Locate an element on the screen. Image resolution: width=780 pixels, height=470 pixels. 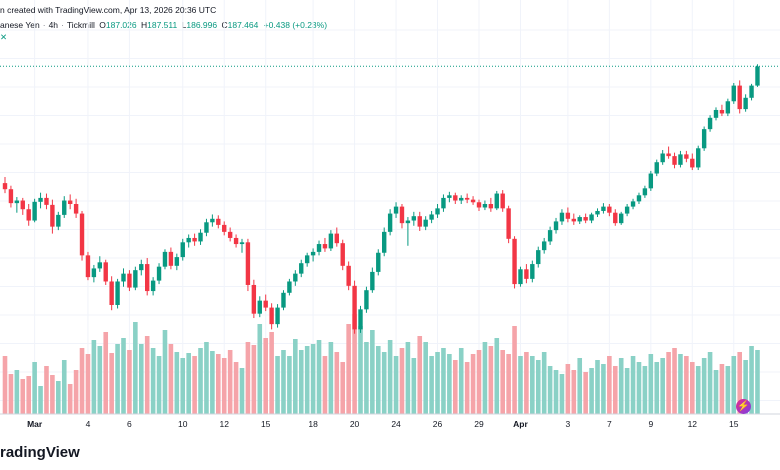
time-axis-tick-label: Mar is located at coordinates (35, 424).